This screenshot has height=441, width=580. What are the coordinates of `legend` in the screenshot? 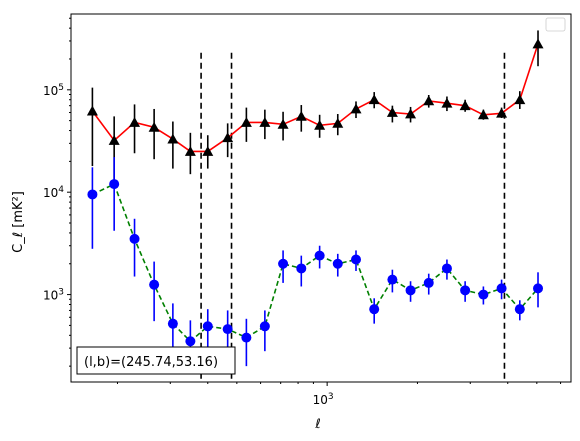 It's located at (555, 24).